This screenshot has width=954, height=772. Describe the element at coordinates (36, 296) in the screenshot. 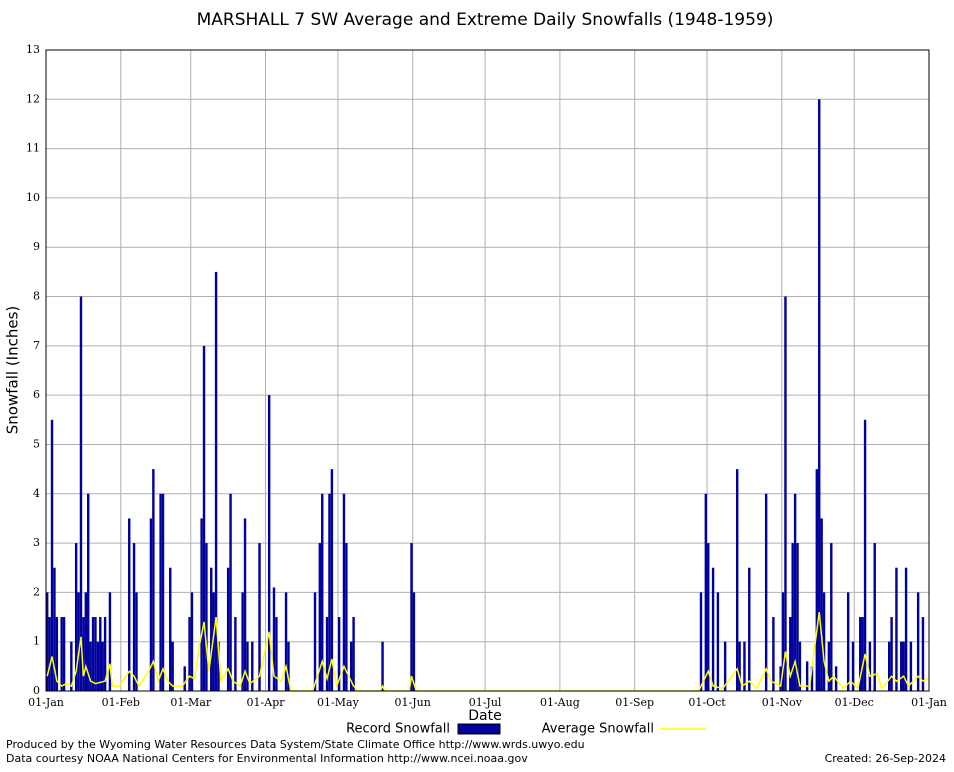

I see `y-tick-label: 8` at that location.